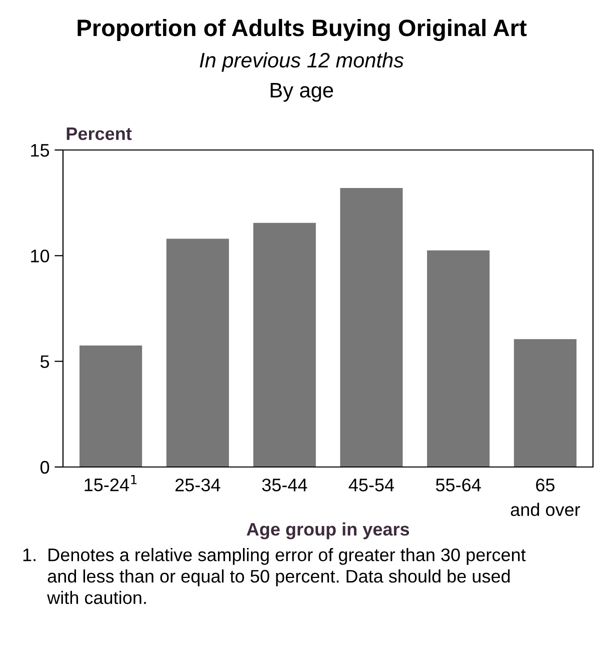 Image resolution: width=603 pixels, height=646 pixels. What do you see at coordinates (302, 77) in the screenshot?
I see `chart-subtitle: In previous 12 months By age` at bounding box center [302, 77].